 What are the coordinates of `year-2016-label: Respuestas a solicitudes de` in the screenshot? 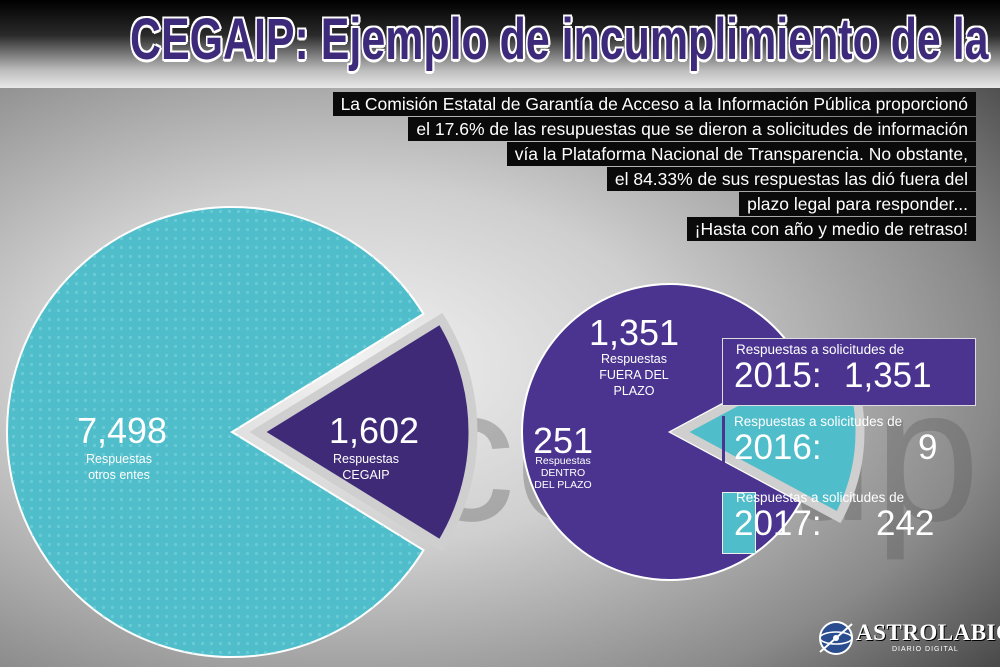 It's located at (818, 421).